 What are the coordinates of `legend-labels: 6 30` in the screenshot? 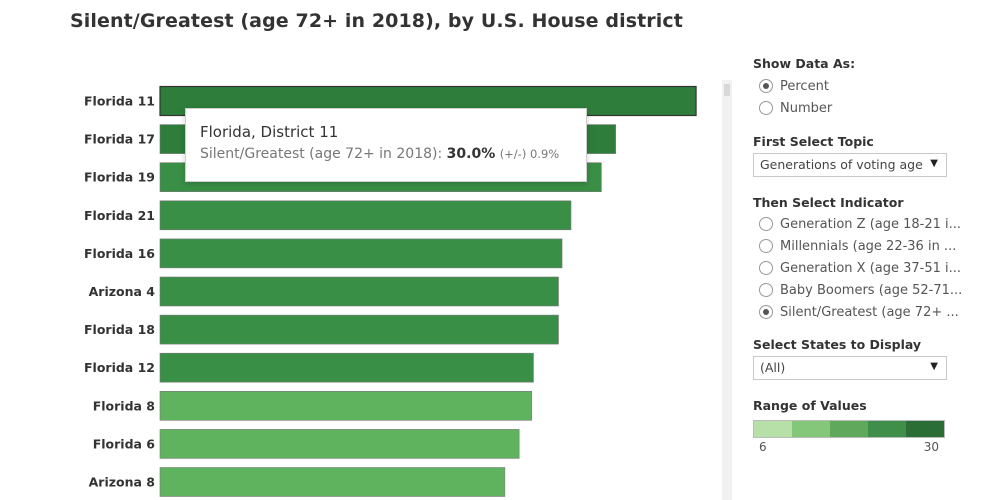 It's located at (849, 446).